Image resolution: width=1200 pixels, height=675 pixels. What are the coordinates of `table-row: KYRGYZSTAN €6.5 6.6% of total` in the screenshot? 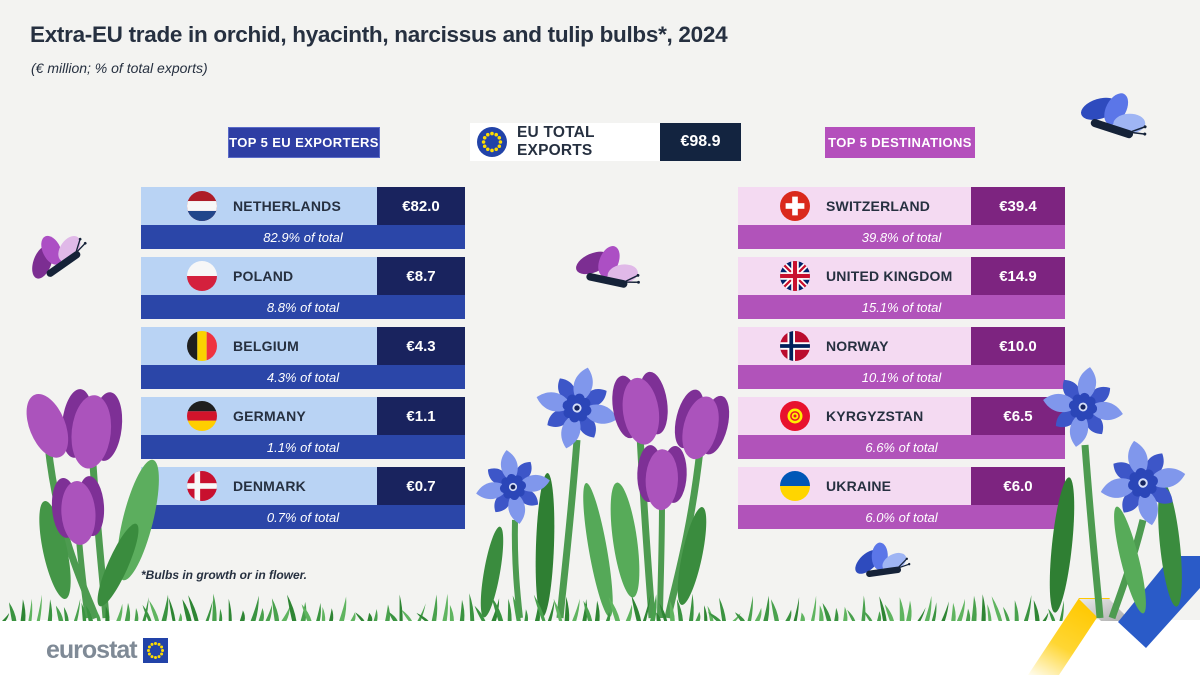 It's located at (901, 428).